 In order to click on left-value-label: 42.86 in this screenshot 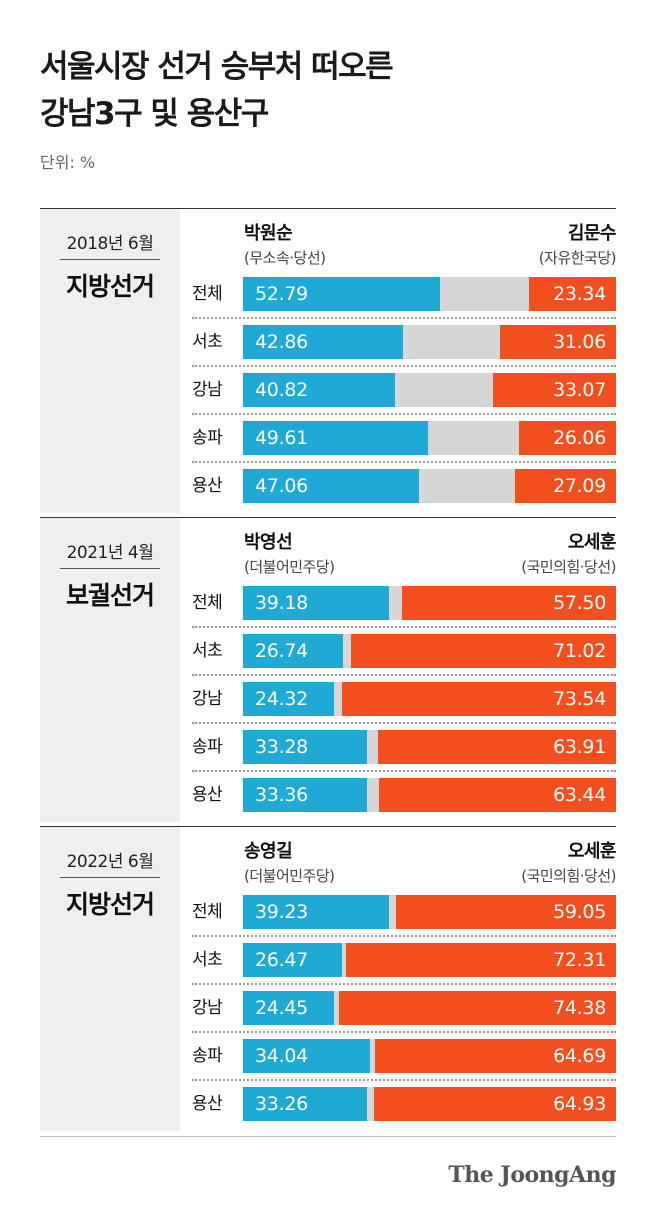, I will do `click(281, 342)`.